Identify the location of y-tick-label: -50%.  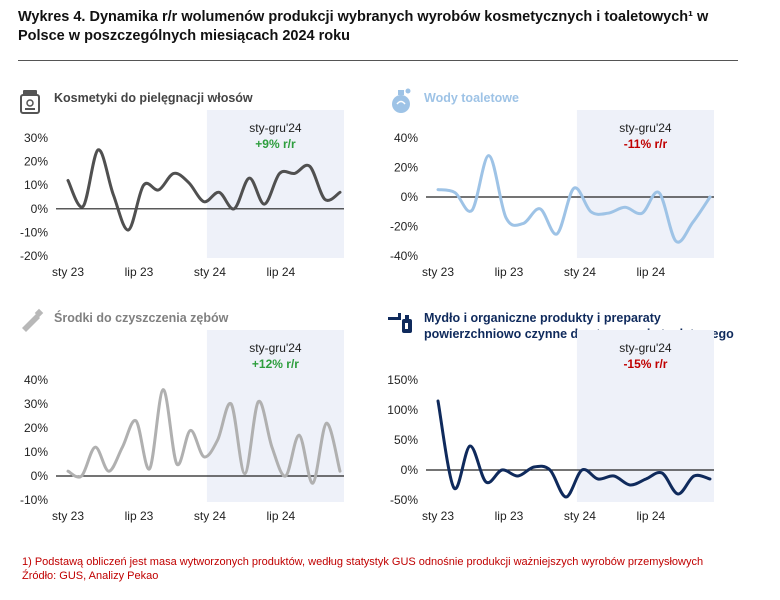
(404, 500).